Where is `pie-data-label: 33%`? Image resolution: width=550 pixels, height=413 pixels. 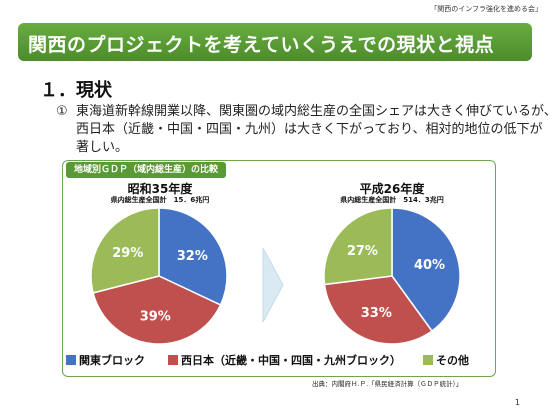 pie-data-label: 33% is located at coordinates (376, 313).